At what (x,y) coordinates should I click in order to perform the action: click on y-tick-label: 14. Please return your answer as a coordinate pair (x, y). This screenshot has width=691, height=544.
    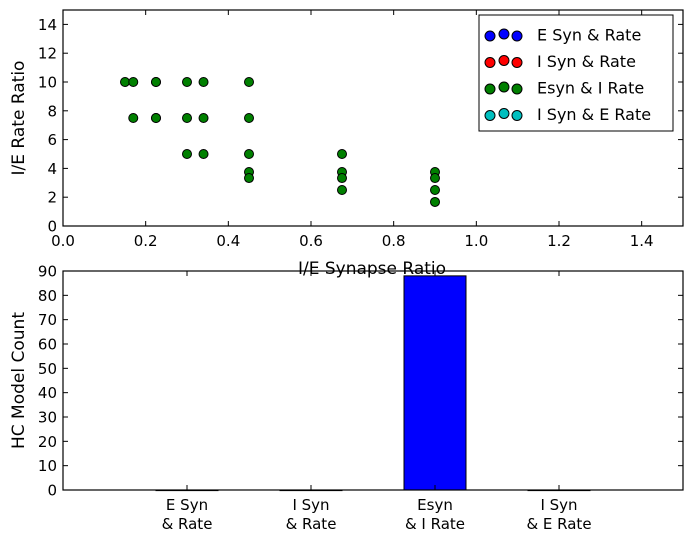
    Looking at the image, I should click on (47, 25).